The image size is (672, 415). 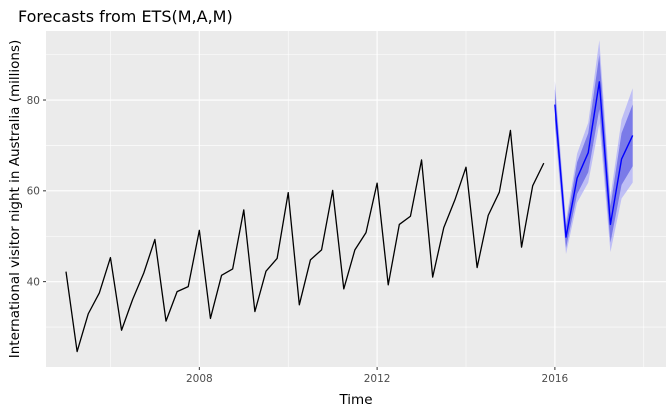 What do you see at coordinates (199, 379) in the screenshot?
I see `x-tick-label: 2008` at bounding box center [199, 379].